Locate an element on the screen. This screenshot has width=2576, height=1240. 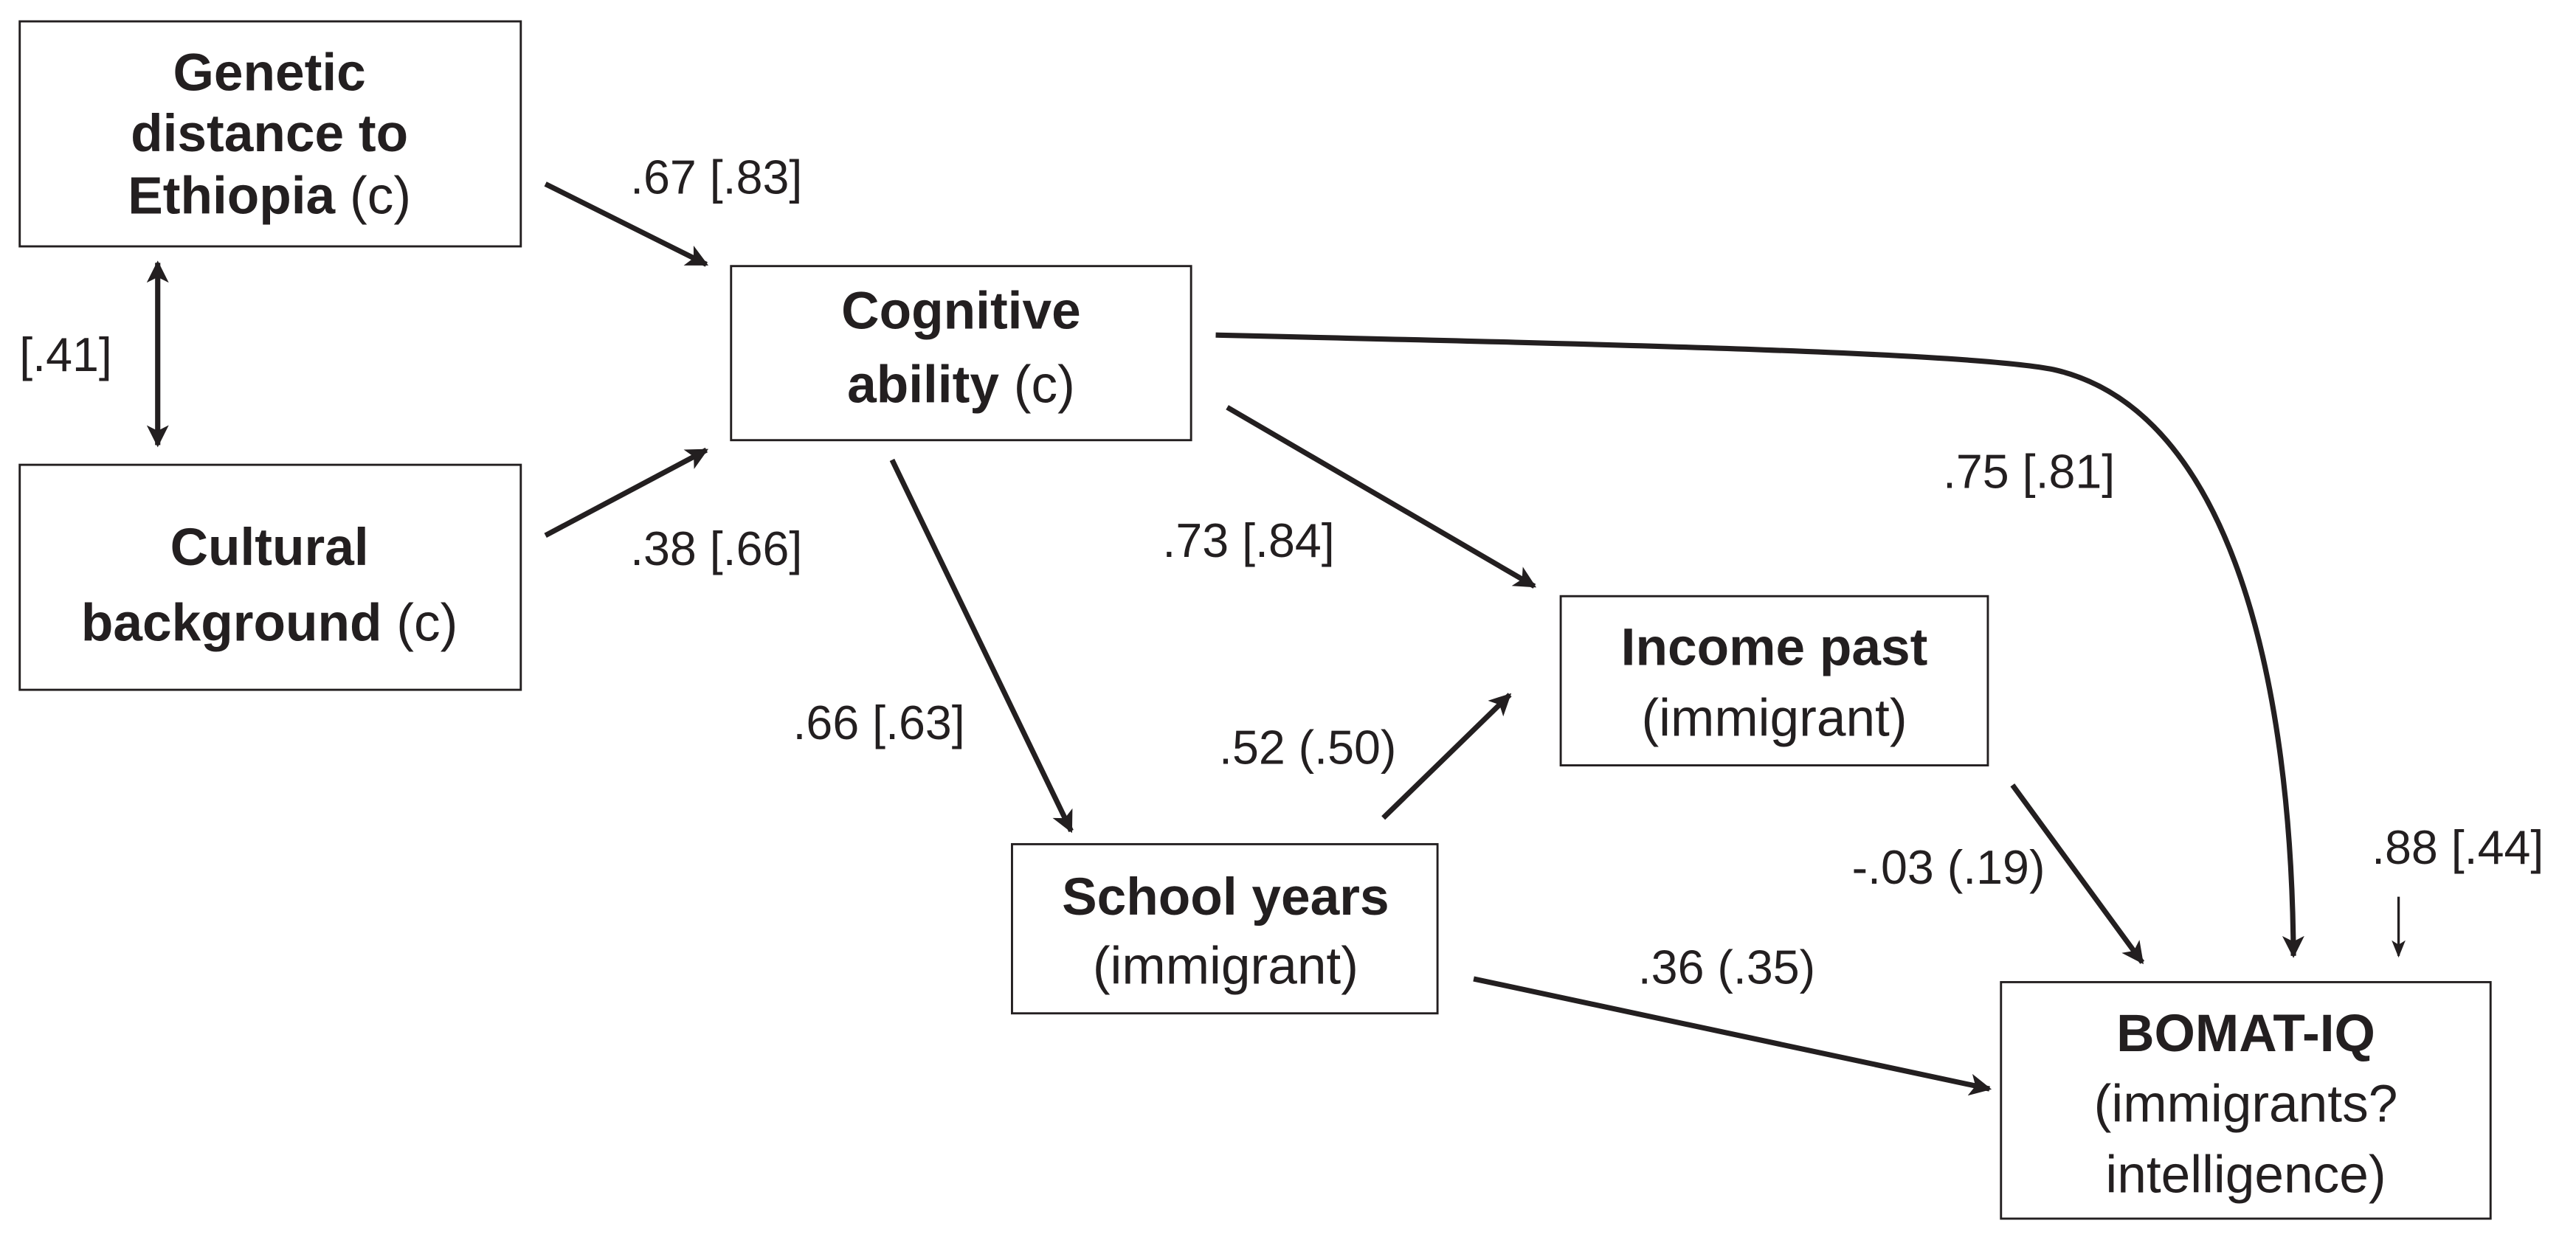
node-cultural-background: Cultural background (c) is located at coordinates (270, 577).